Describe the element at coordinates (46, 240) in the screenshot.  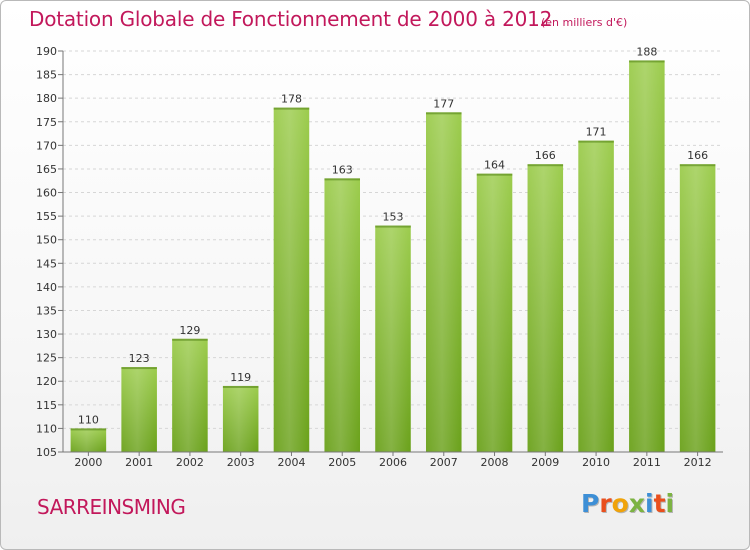
I see `y-tick-label: 150` at that location.